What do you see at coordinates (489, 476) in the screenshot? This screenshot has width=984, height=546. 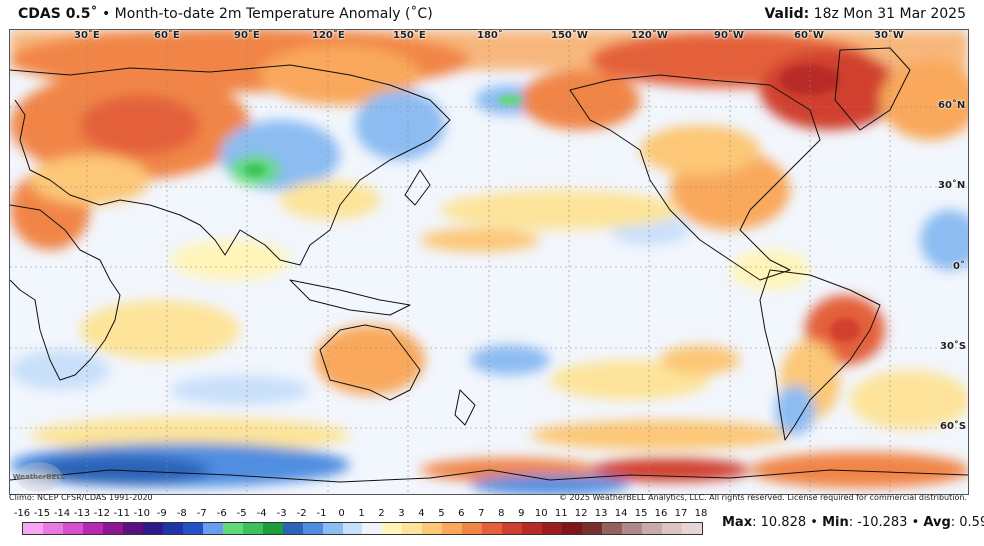 I see `coast-antarctica` at bounding box center [489, 476].